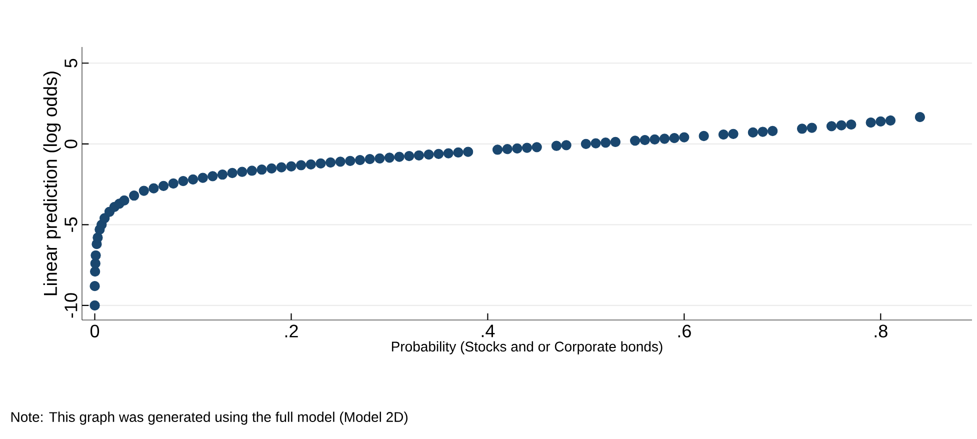 The width and height of the screenshot is (977, 439). I want to click on y-tick-label: -5, so click(71, 224).